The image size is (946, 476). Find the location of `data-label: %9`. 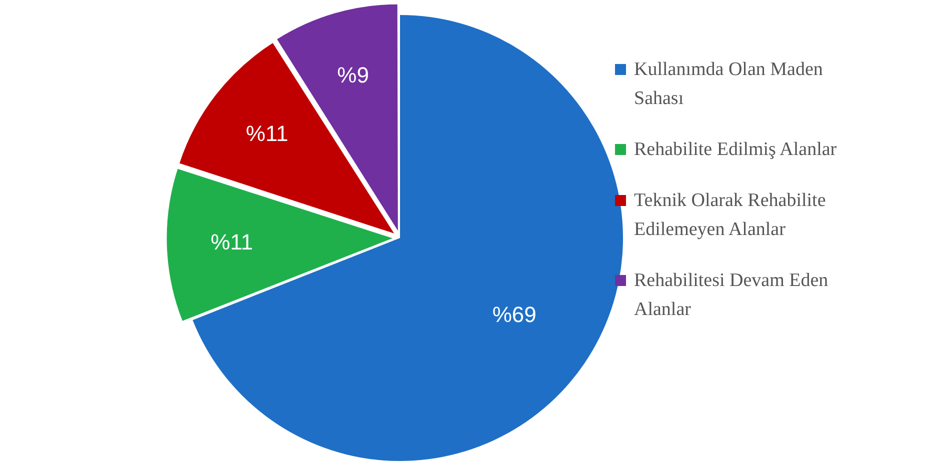

data-label: %9 is located at coordinates (353, 75).